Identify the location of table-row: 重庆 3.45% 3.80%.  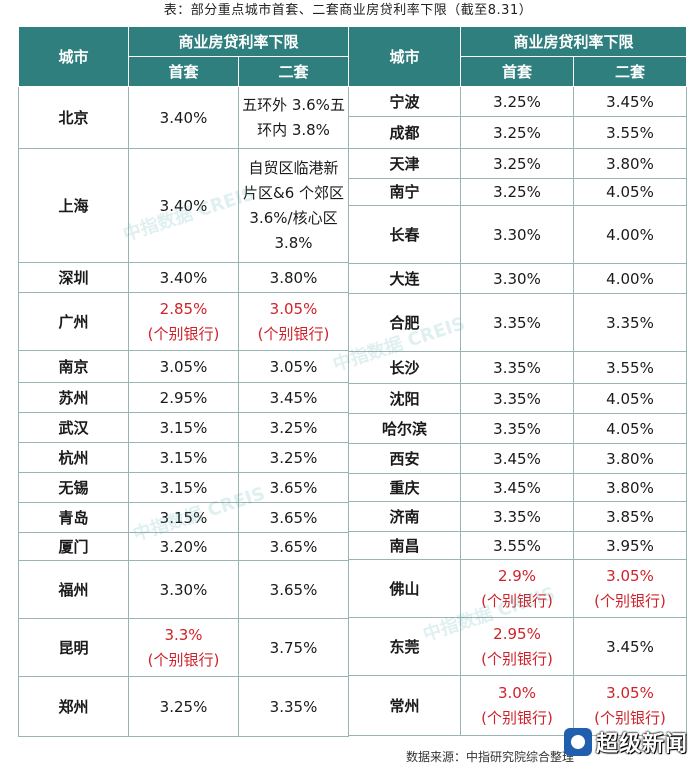
(518, 487).